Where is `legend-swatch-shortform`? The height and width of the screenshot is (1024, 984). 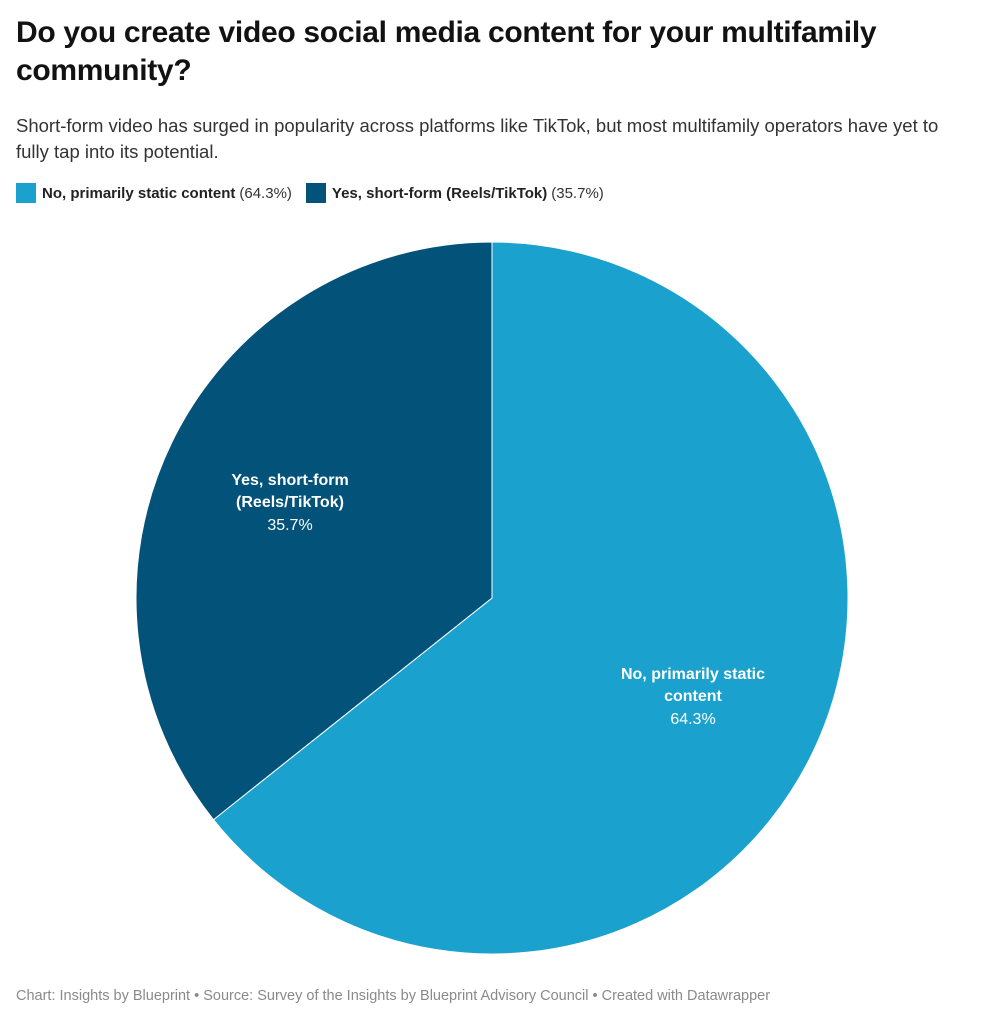 legend-swatch-shortform is located at coordinates (315, 193).